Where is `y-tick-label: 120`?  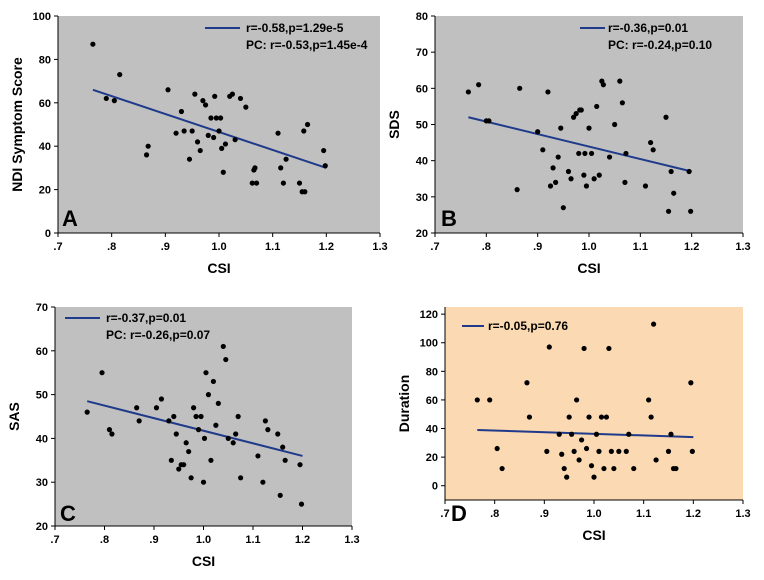
y-tick-label: 120 is located at coordinates (429, 315).